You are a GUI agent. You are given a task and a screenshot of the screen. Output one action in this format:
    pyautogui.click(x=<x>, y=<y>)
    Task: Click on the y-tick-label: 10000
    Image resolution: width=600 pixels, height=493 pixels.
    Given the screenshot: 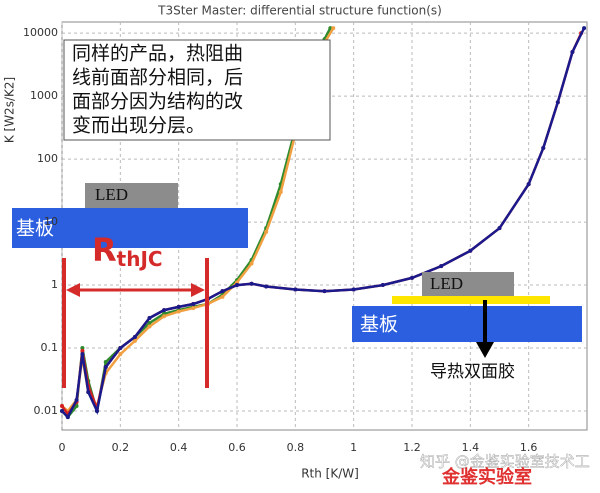 What is the action you would take?
    pyautogui.click(x=40, y=32)
    